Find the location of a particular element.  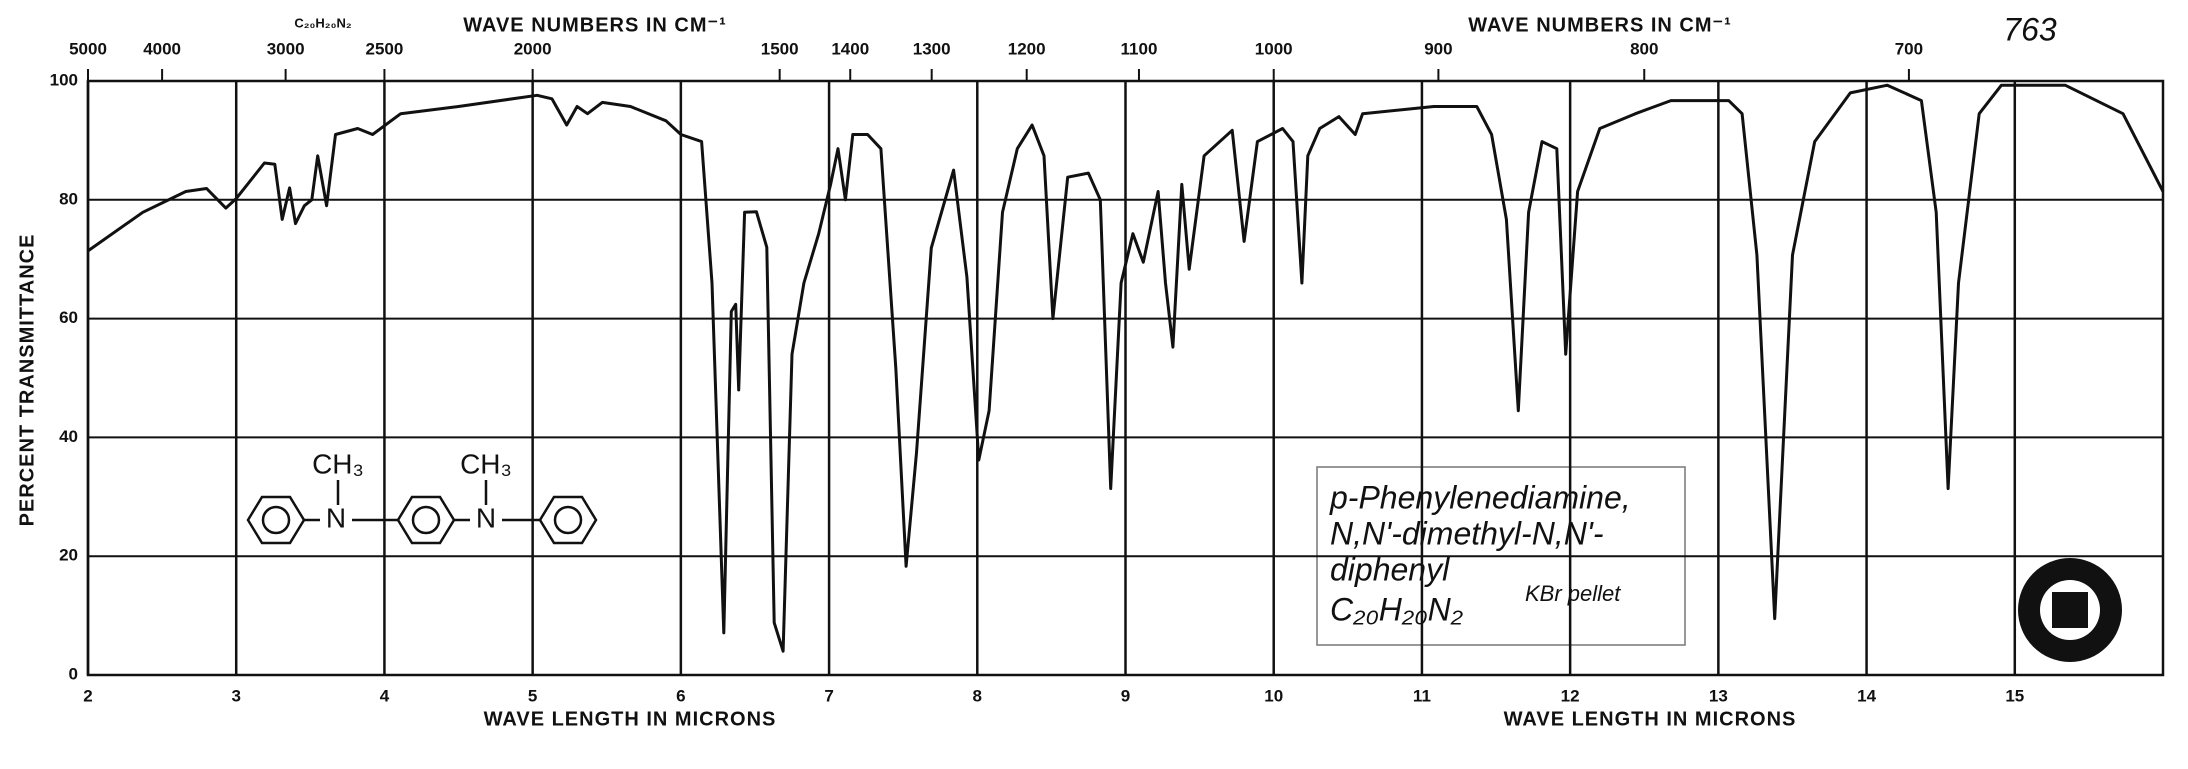

compound-formula: C₂₀H₂₀N₂ is located at coordinates (1396, 609).